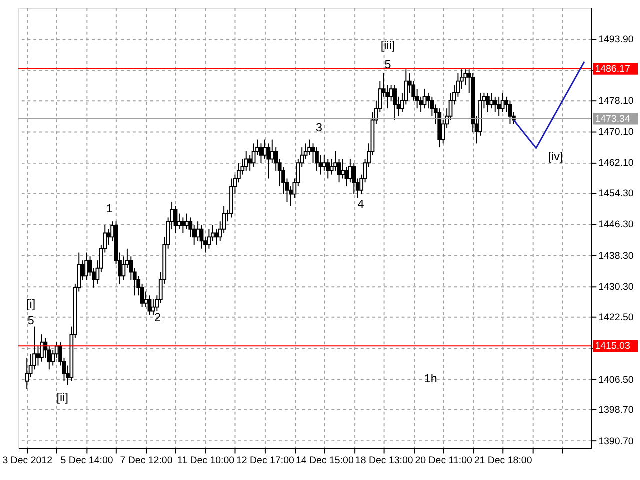 The image size is (640, 480). Describe the element at coordinates (616, 101) in the screenshot. I see `y-tick-label: 1478.10` at that location.